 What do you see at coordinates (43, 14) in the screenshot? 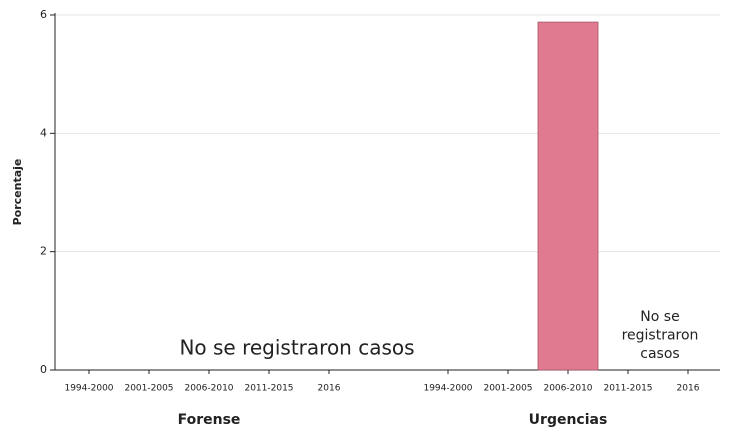
I see `y-tick-label: 6` at bounding box center [43, 14].